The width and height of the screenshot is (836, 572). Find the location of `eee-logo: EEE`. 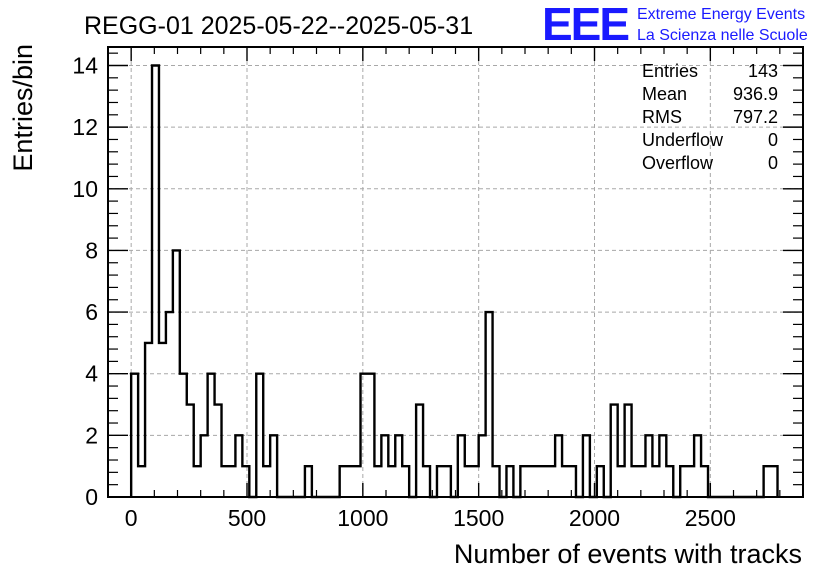

eee-logo: EEE is located at coordinates (585, 25).